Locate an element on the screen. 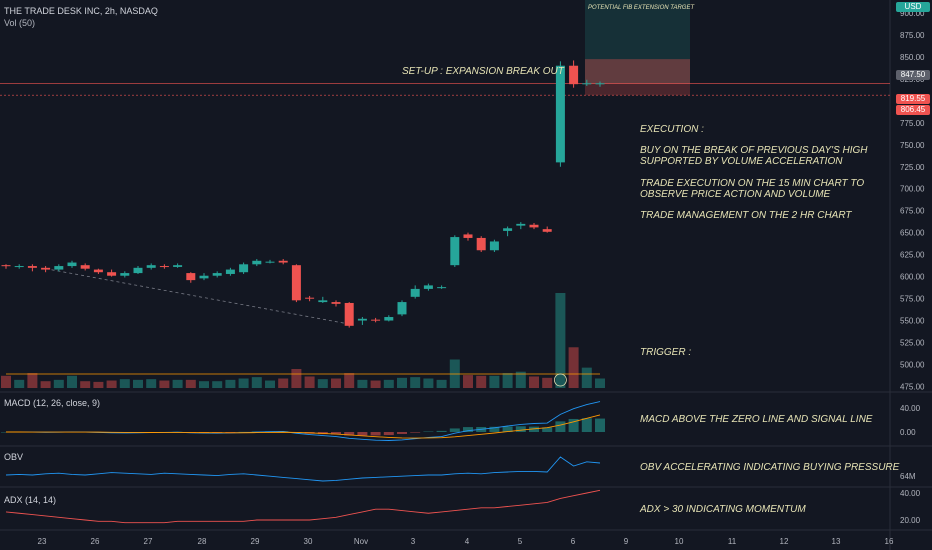 Image resolution: width=932 pixels, height=550 pixels. x-tick: 6 is located at coordinates (573, 541).